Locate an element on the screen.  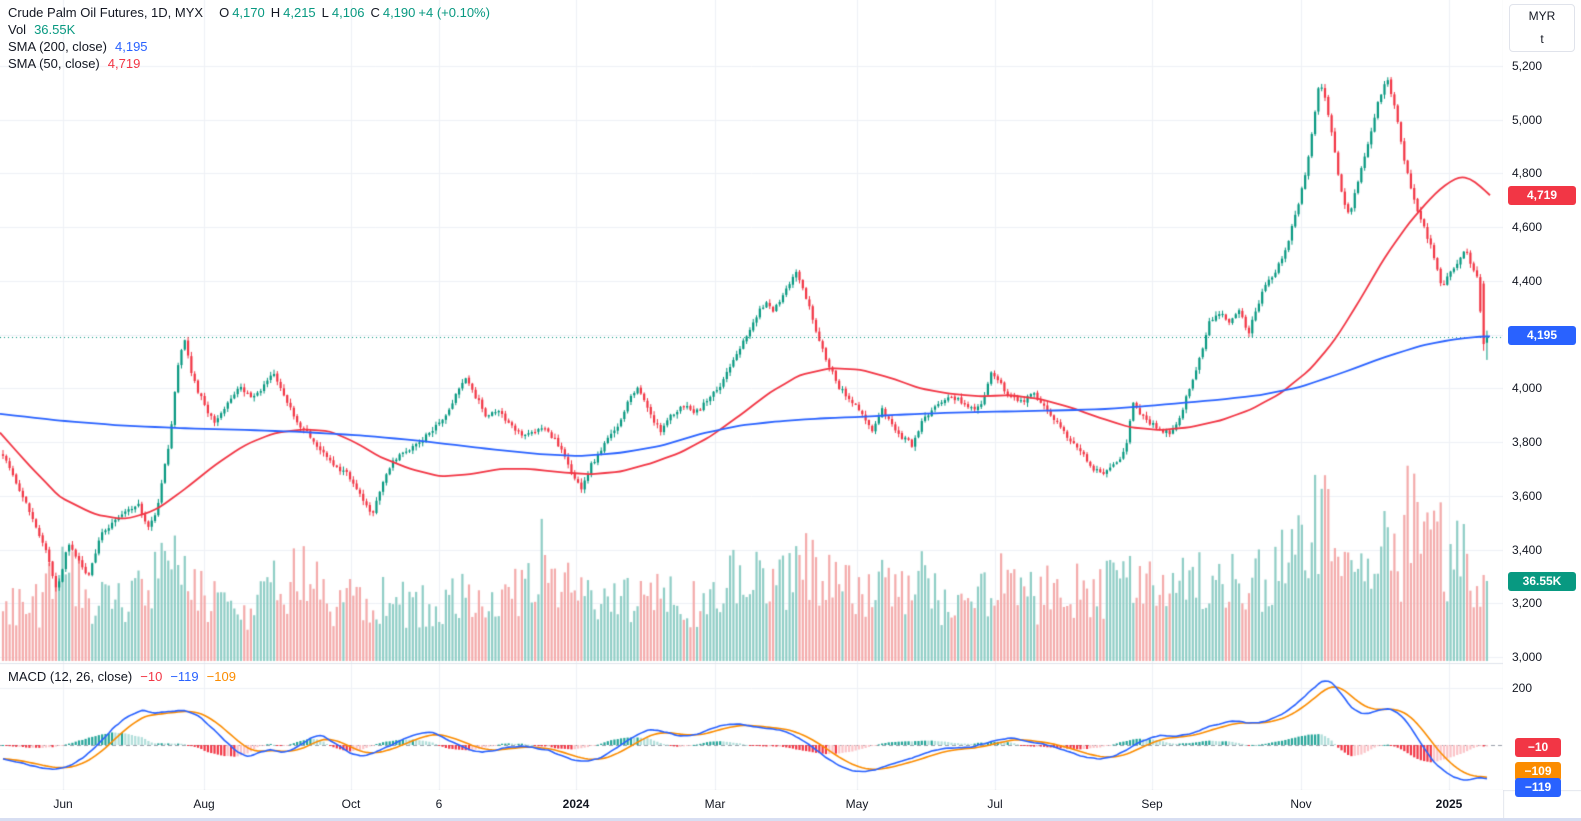
time-axis-label-may: May is located at coordinates (857, 804).